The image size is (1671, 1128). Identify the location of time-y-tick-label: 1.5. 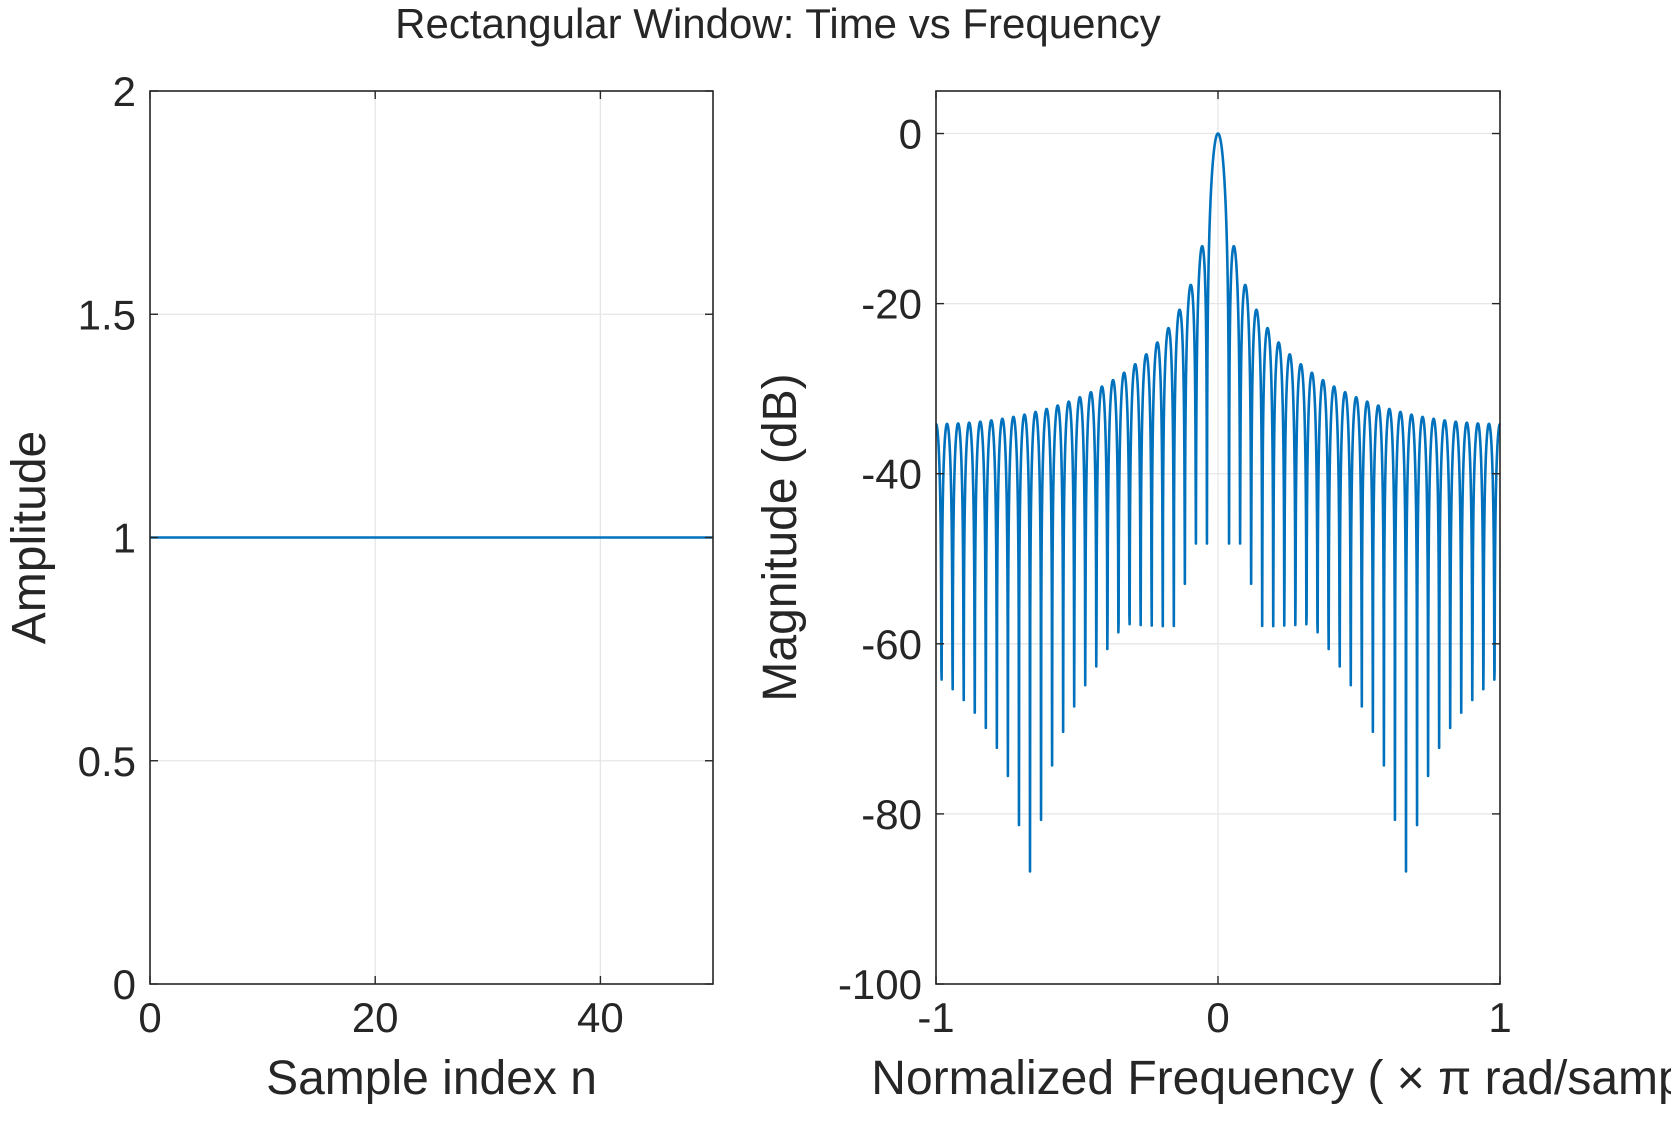
(107, 314).